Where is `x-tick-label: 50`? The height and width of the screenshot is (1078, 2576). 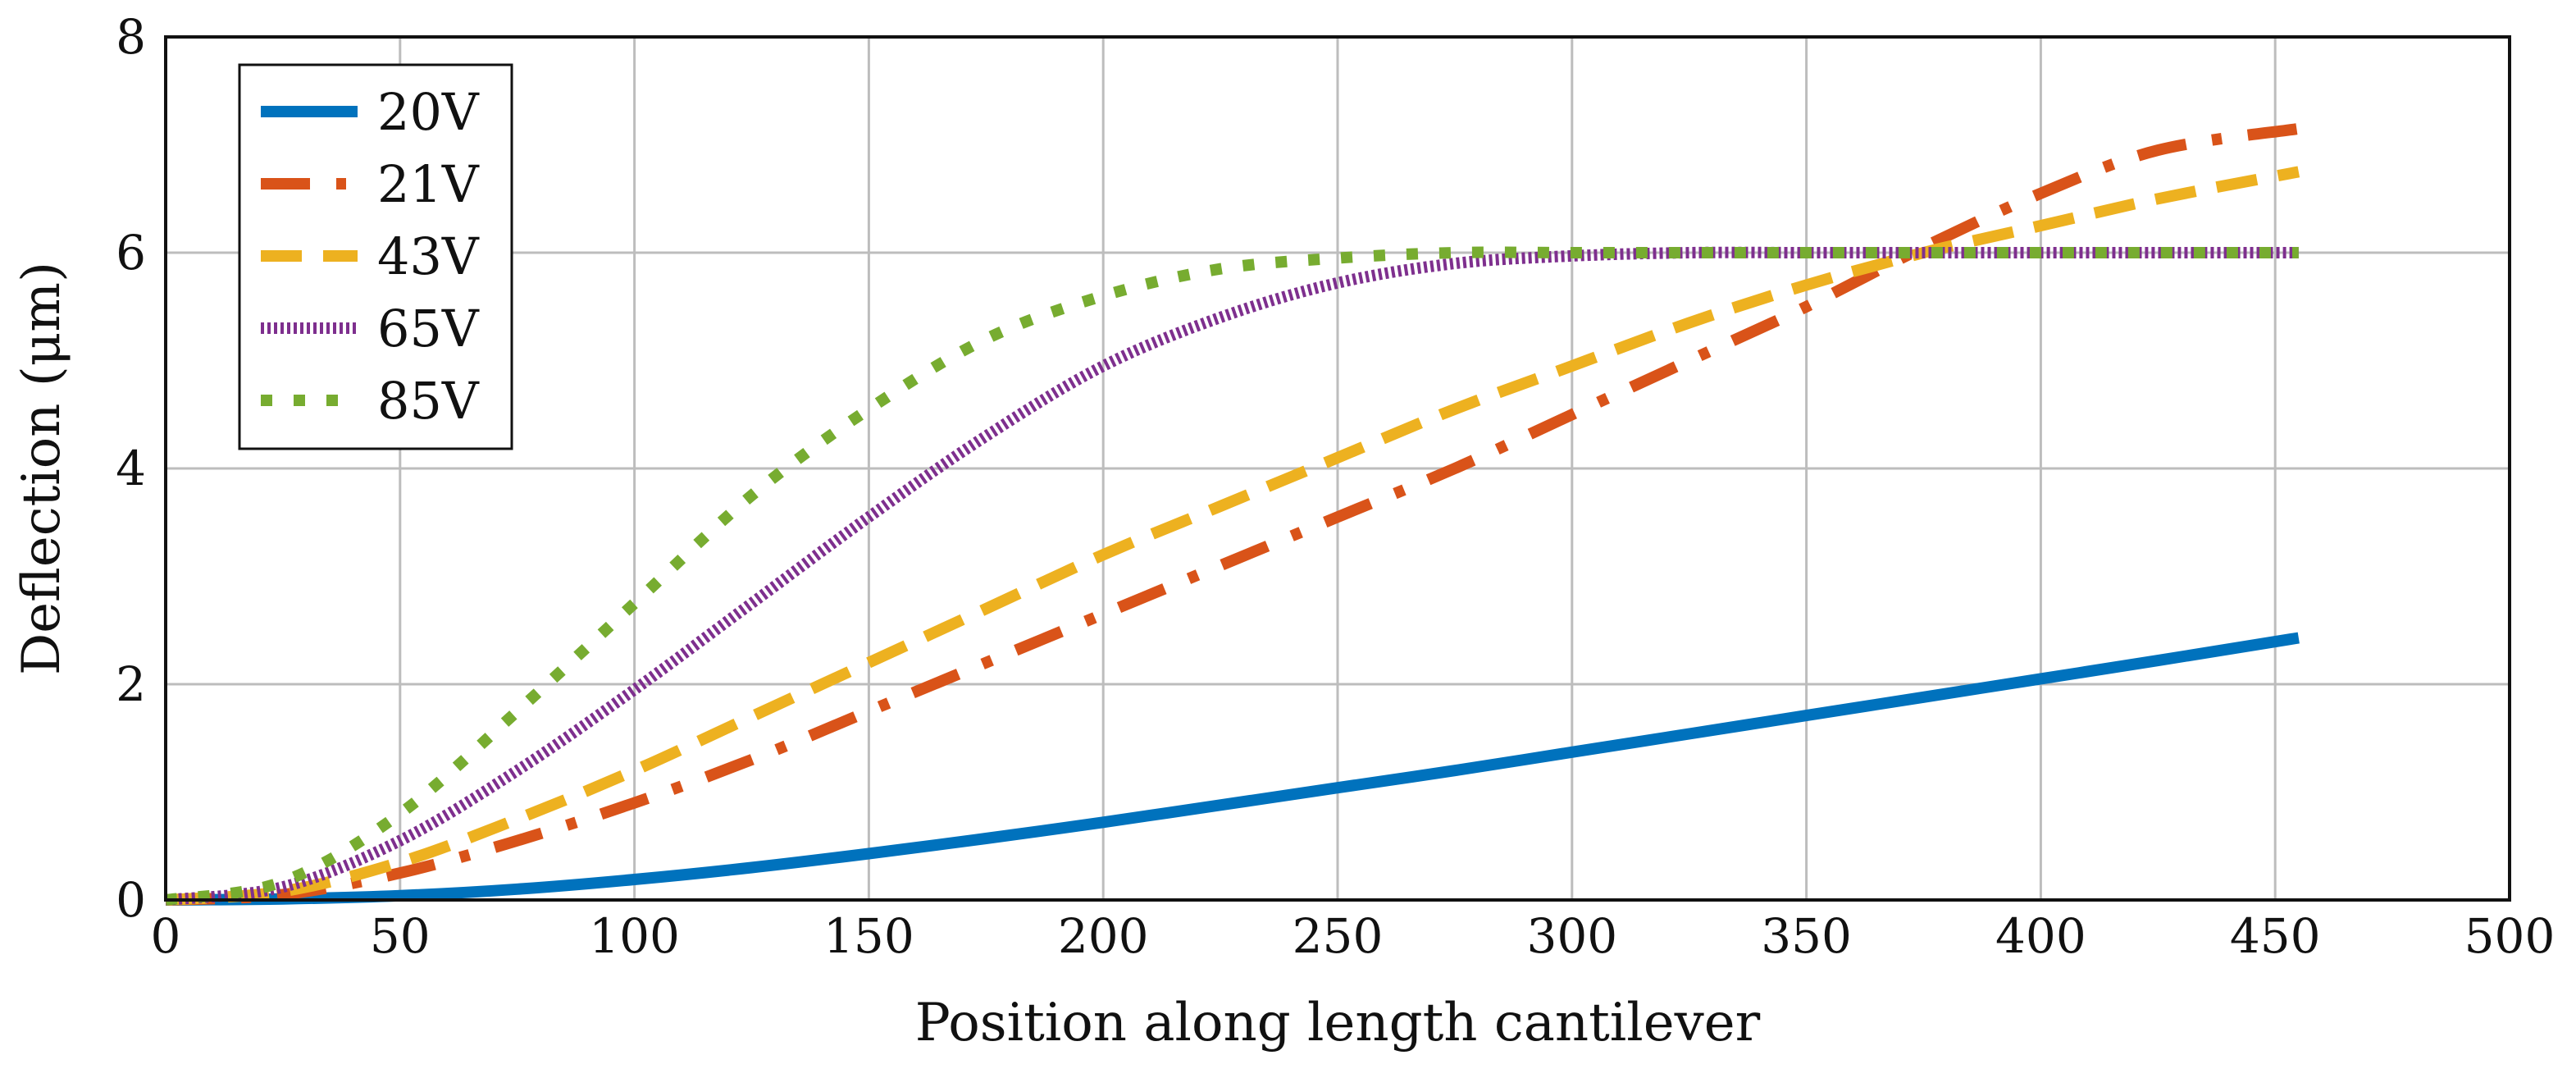
x-tick-label: 50 is located at coordinates (400, 936).